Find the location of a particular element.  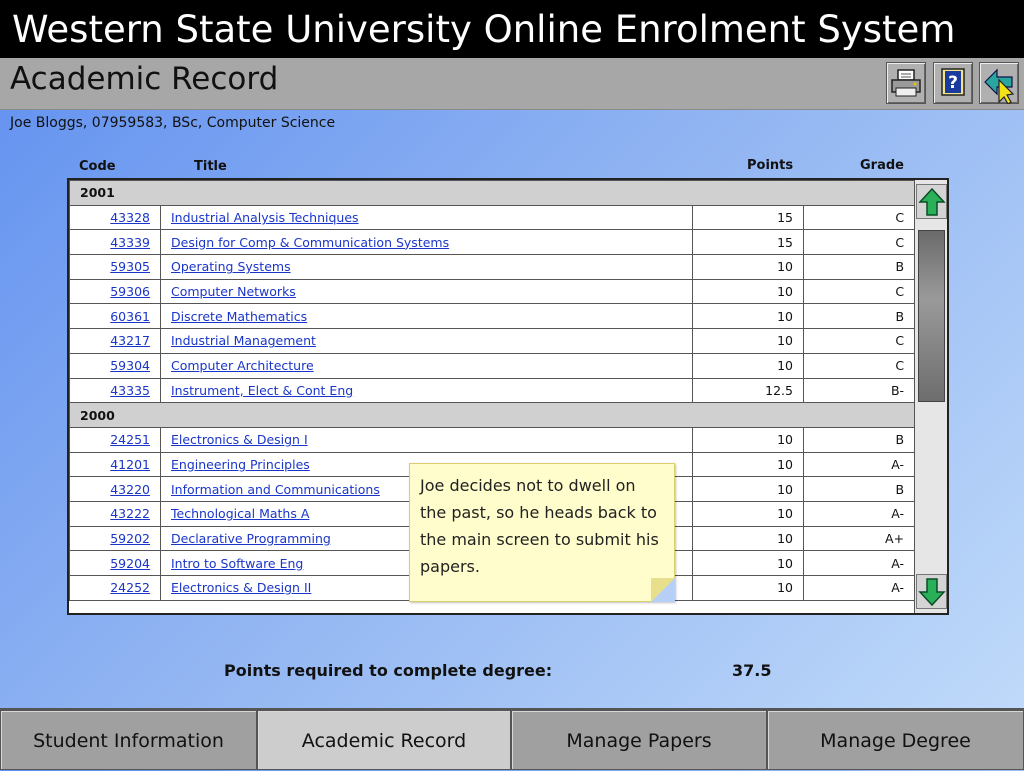

column-header-title: Title is located at coordinates (210, 166).